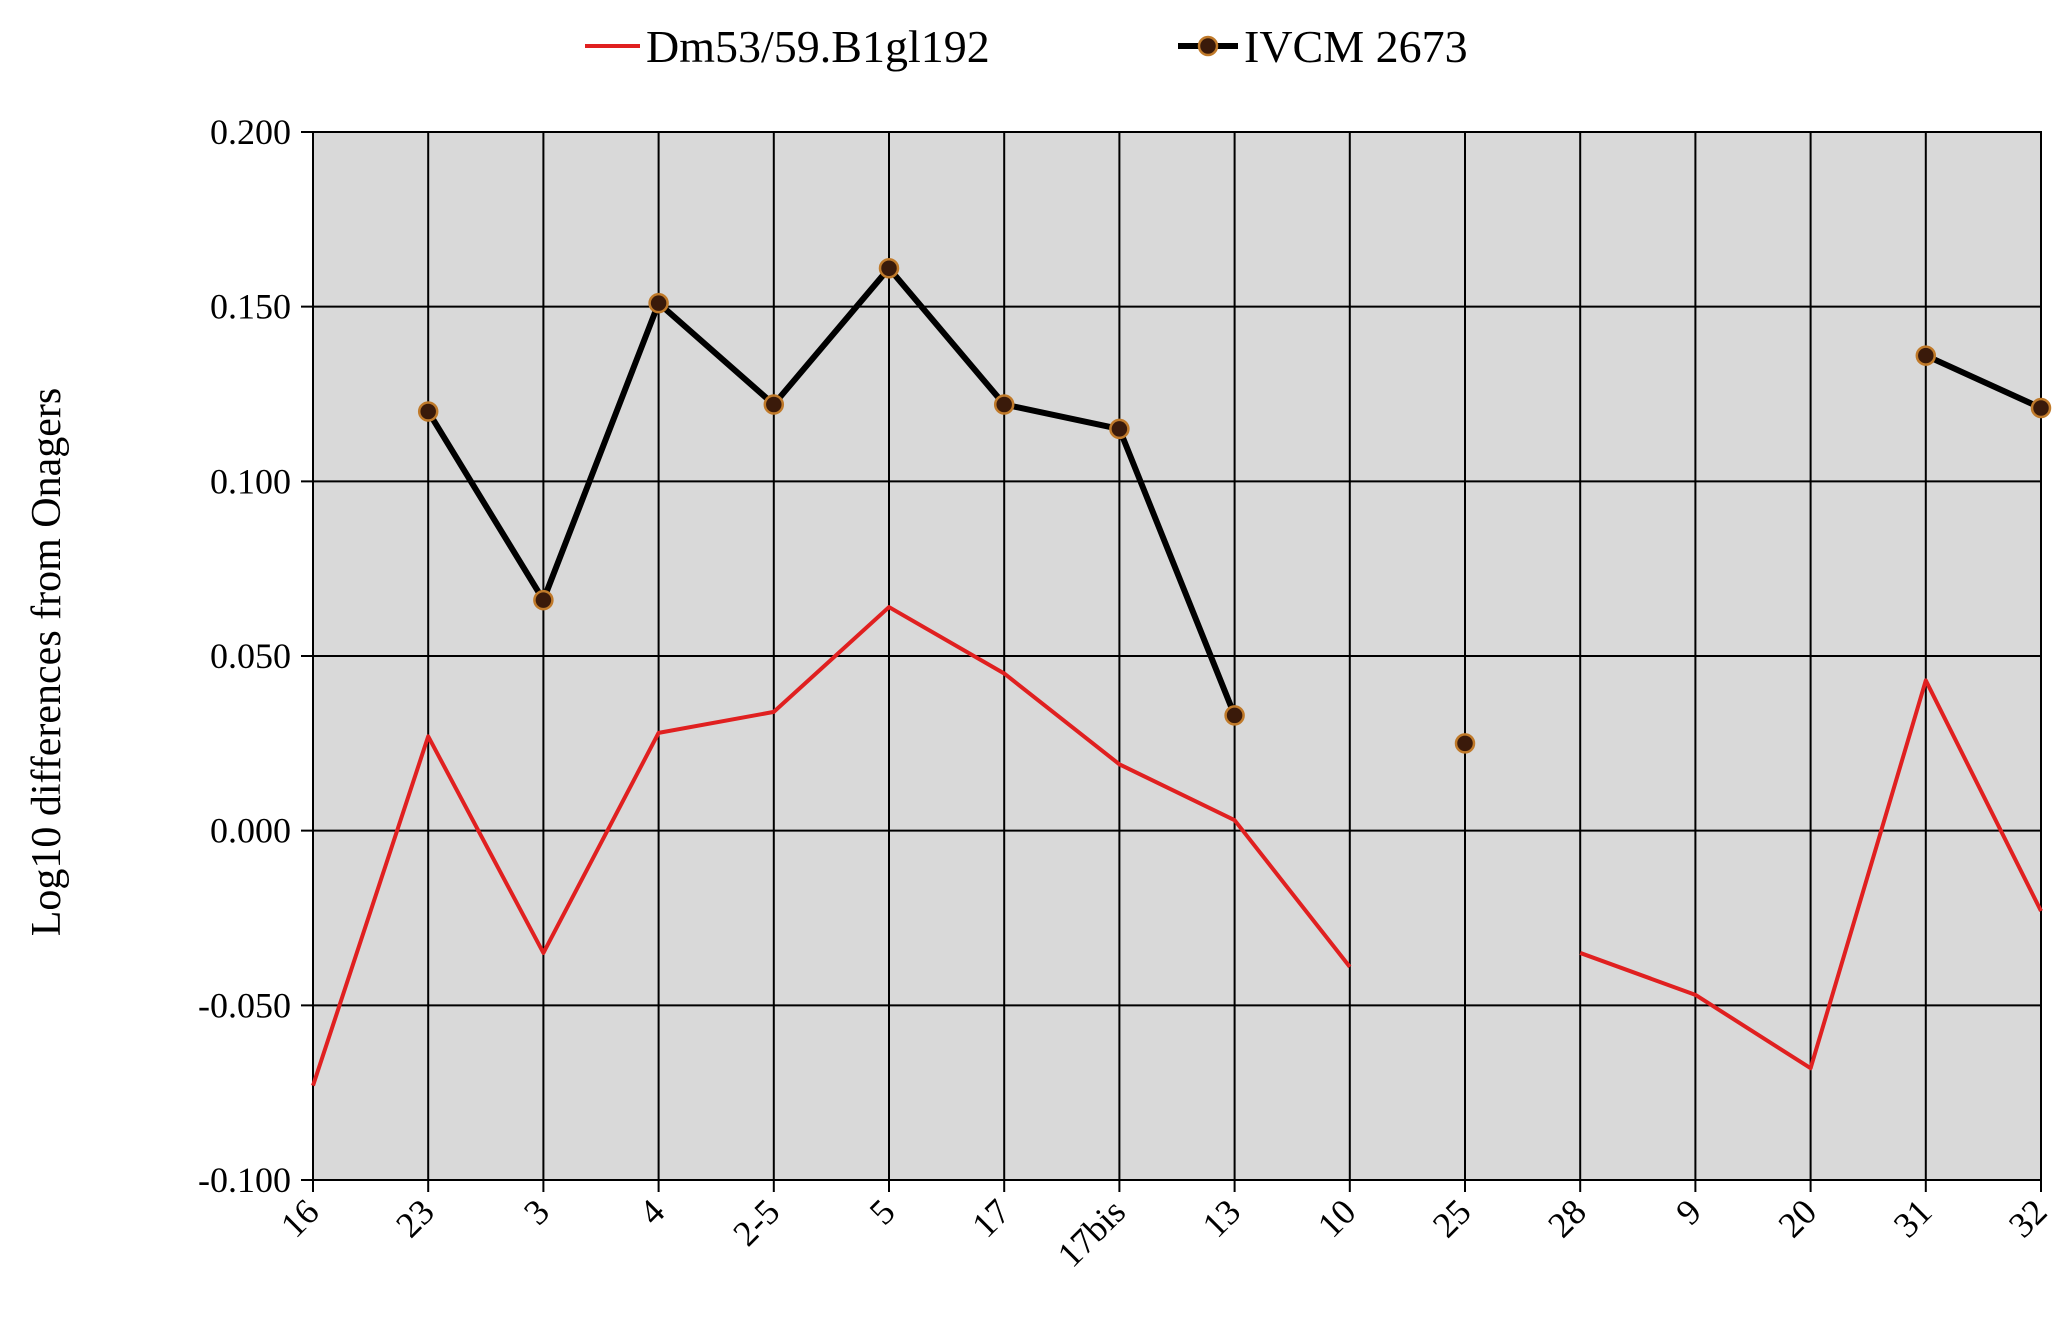 The image size is (2068, 1333). Describe the element at coordinates (1567, 1218) in the screenshot. I see `x-tick-label: 28` at that location.